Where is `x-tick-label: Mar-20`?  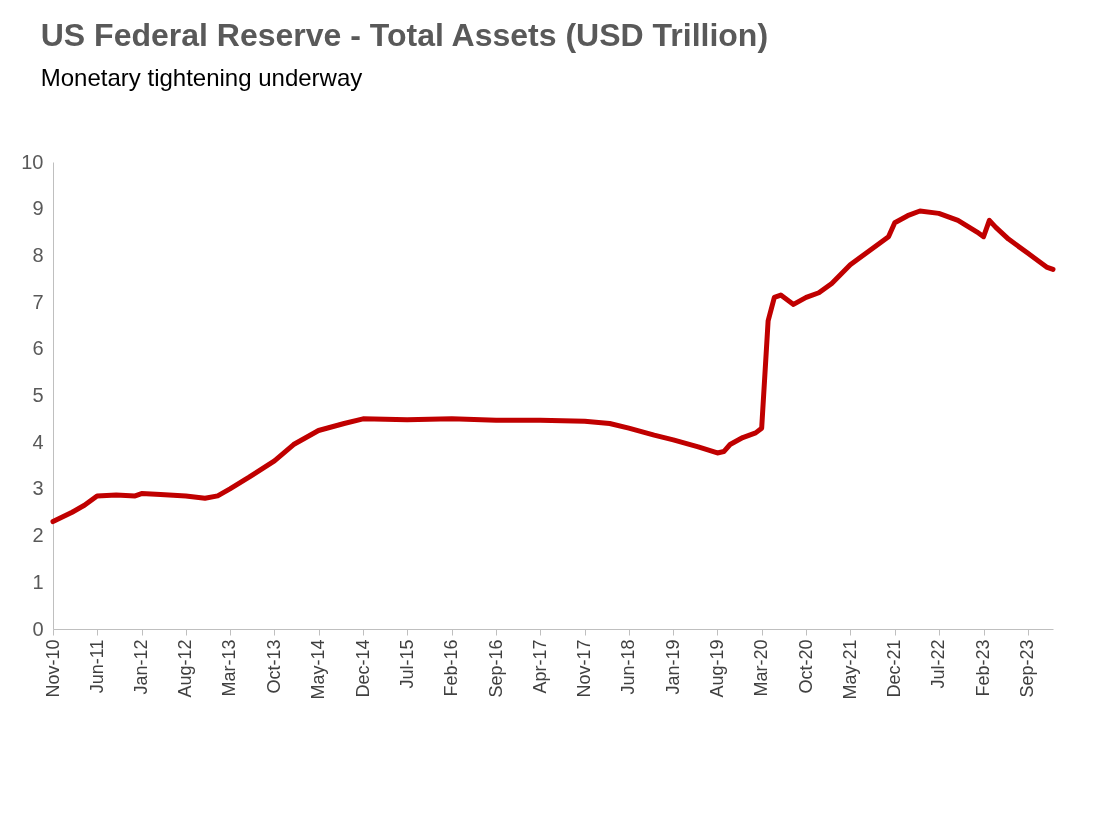
x-tick-label: Mar-20 is located at coordinates (761, 668).